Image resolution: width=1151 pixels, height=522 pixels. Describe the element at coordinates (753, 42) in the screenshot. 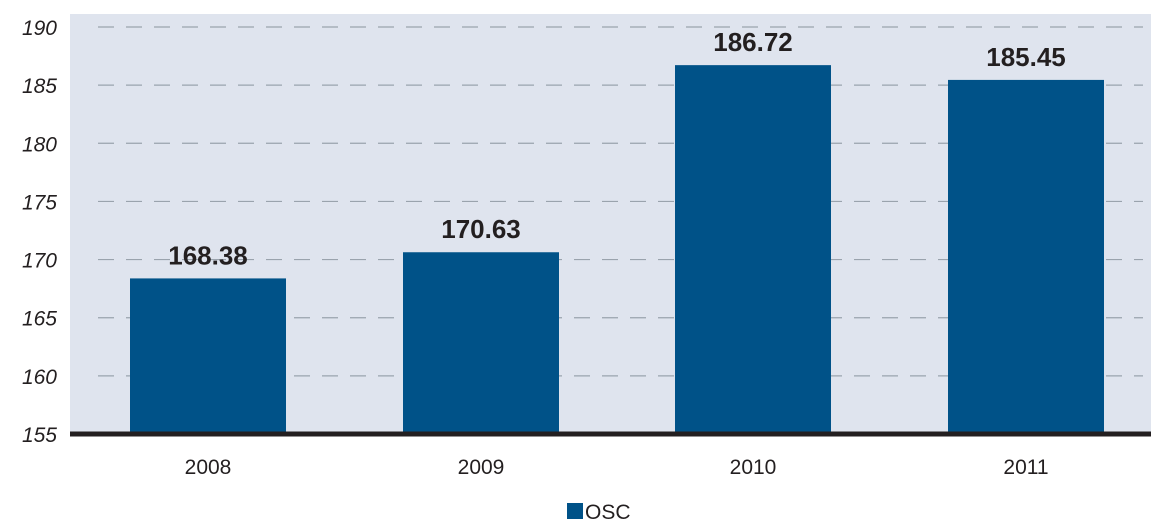

I see `data-label-2010: 186.72` at that location.